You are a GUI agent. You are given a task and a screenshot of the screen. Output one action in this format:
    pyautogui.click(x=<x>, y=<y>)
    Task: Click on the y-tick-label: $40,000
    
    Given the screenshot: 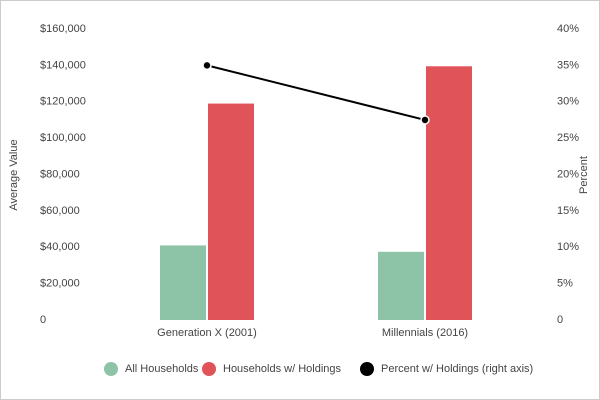 What is the action you would take?
    pyautogui.click(x=60, y=247)
    